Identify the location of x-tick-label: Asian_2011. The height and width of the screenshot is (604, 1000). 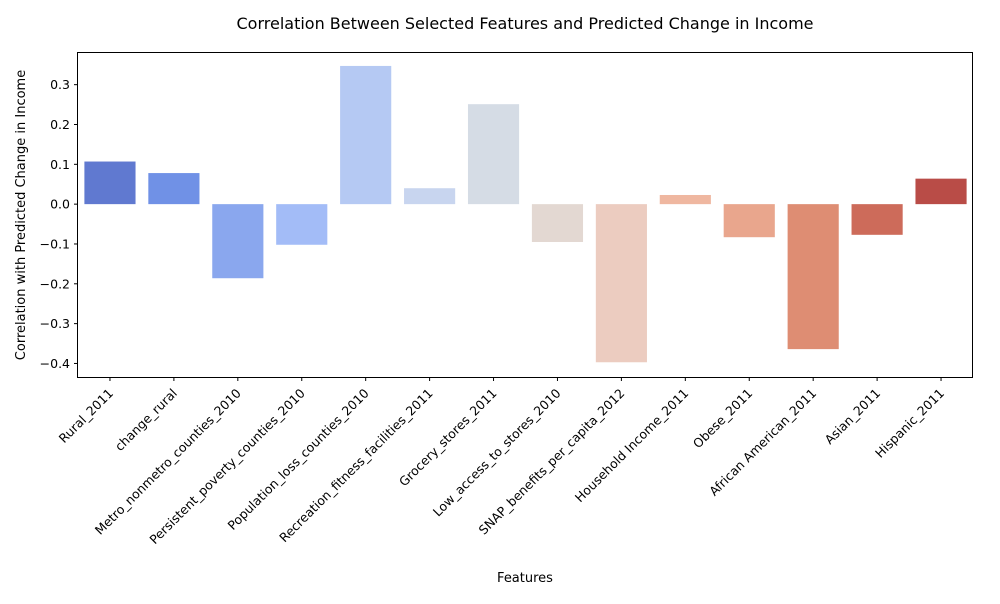
(853, 417).